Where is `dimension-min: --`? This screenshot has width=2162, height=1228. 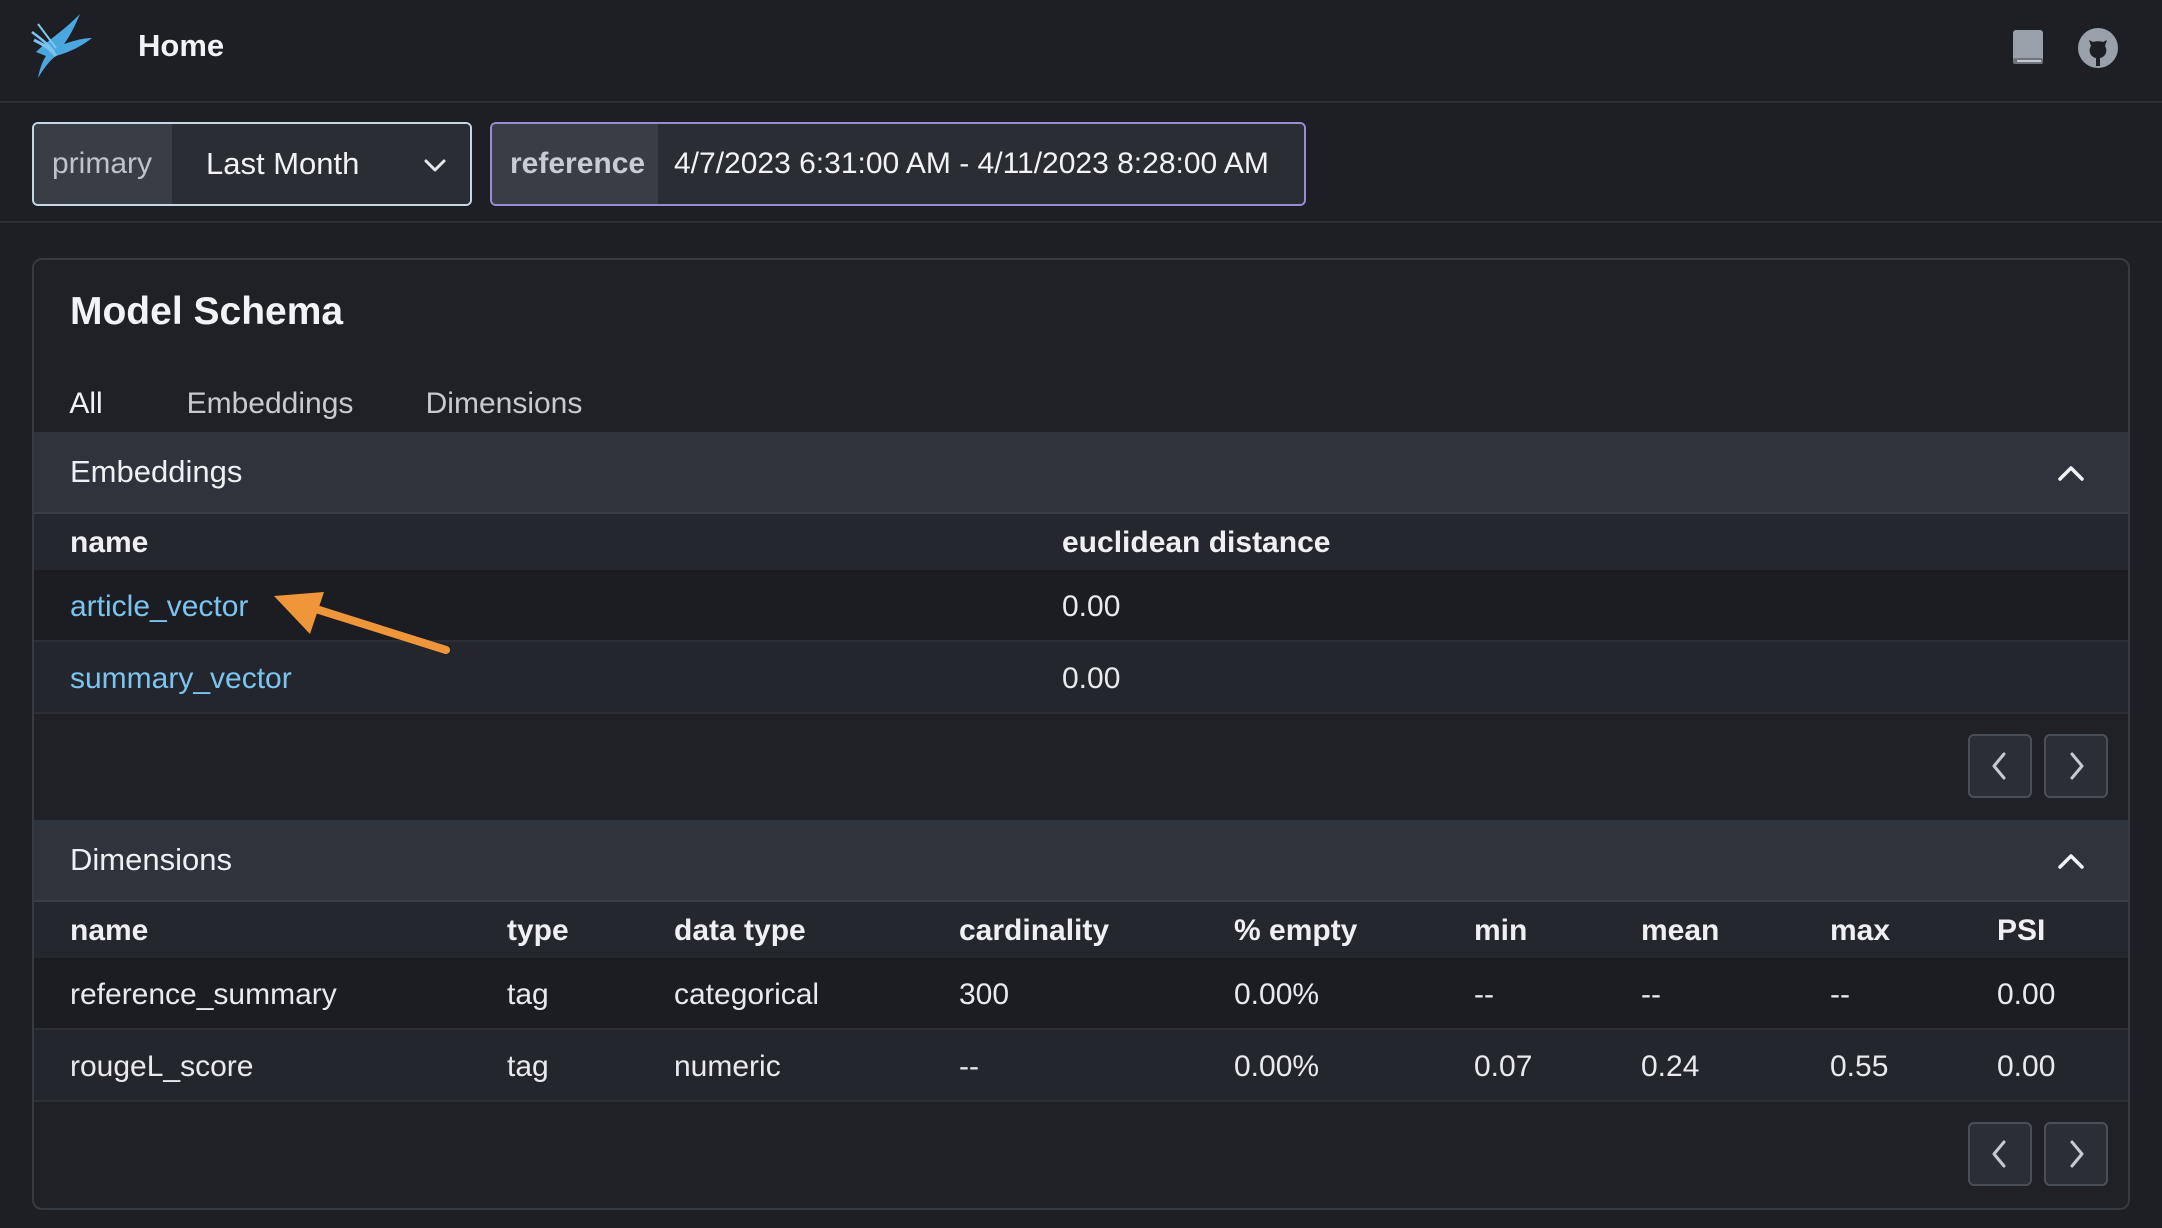
dimension-min: -- is located at coordinates (1484, 994).